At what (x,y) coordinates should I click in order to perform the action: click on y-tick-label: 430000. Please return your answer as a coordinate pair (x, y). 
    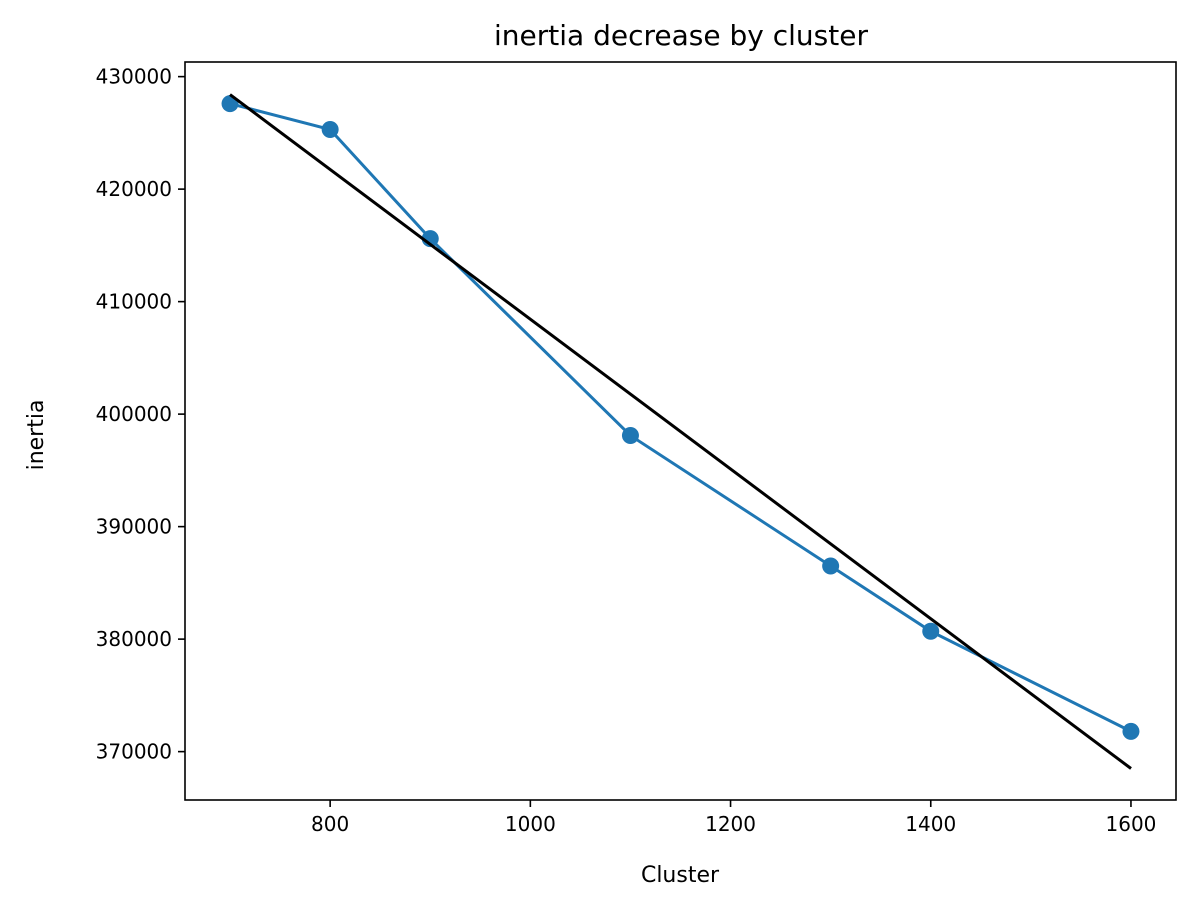
    Looking at the image, I should click on (134, 77).